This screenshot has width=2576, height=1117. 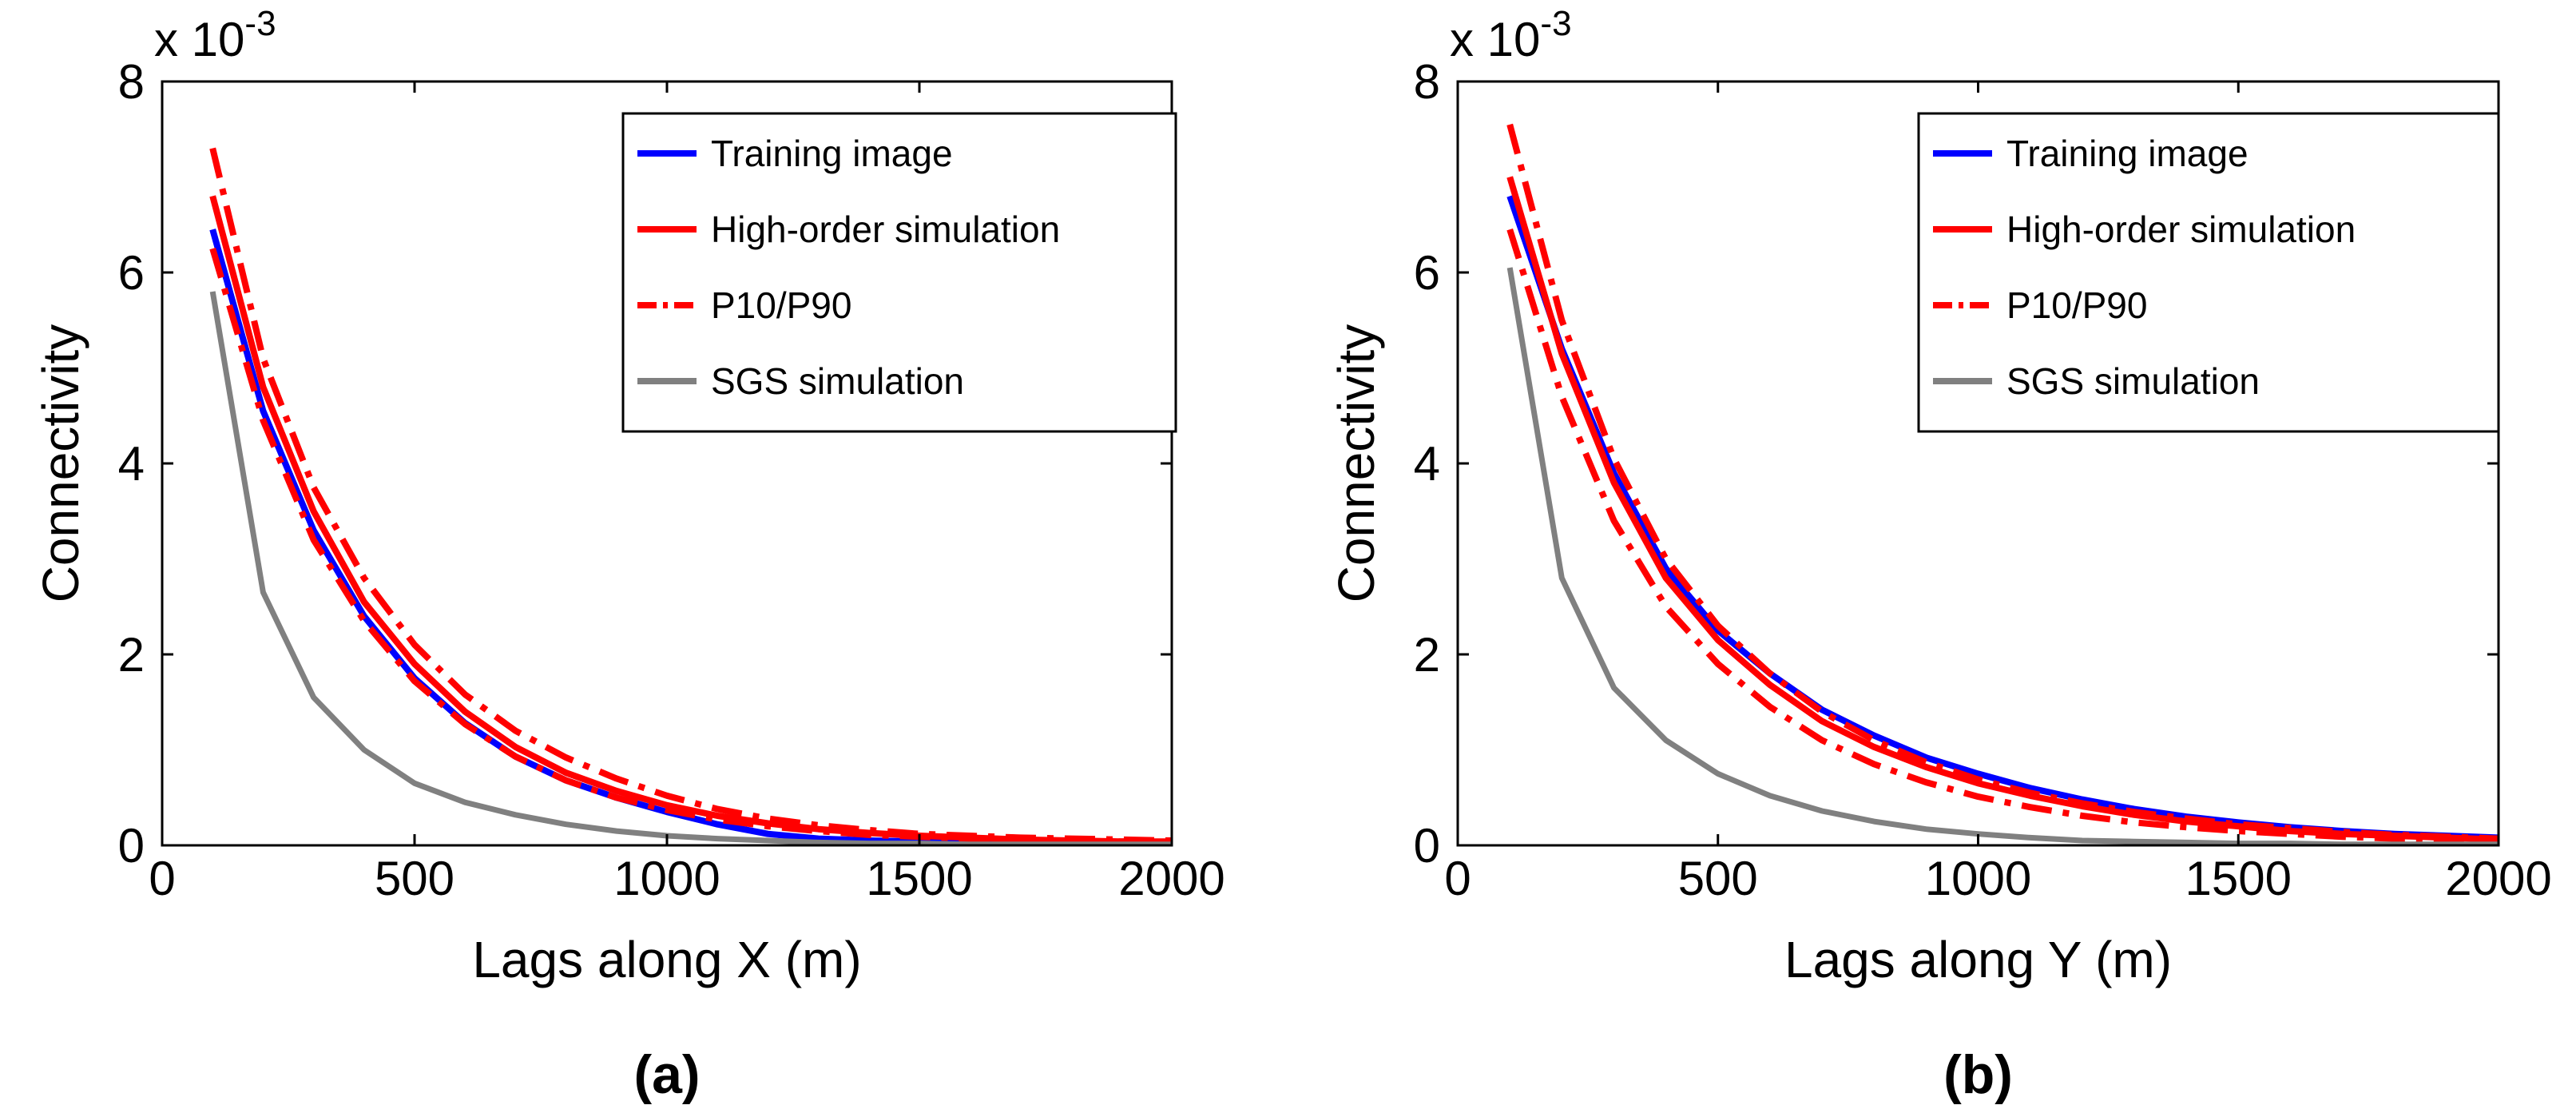 What do you see at coordinates (1978, 1074) in the screenshot?
I see `panel-label: (b)` at bounding box center [1978, 1074].